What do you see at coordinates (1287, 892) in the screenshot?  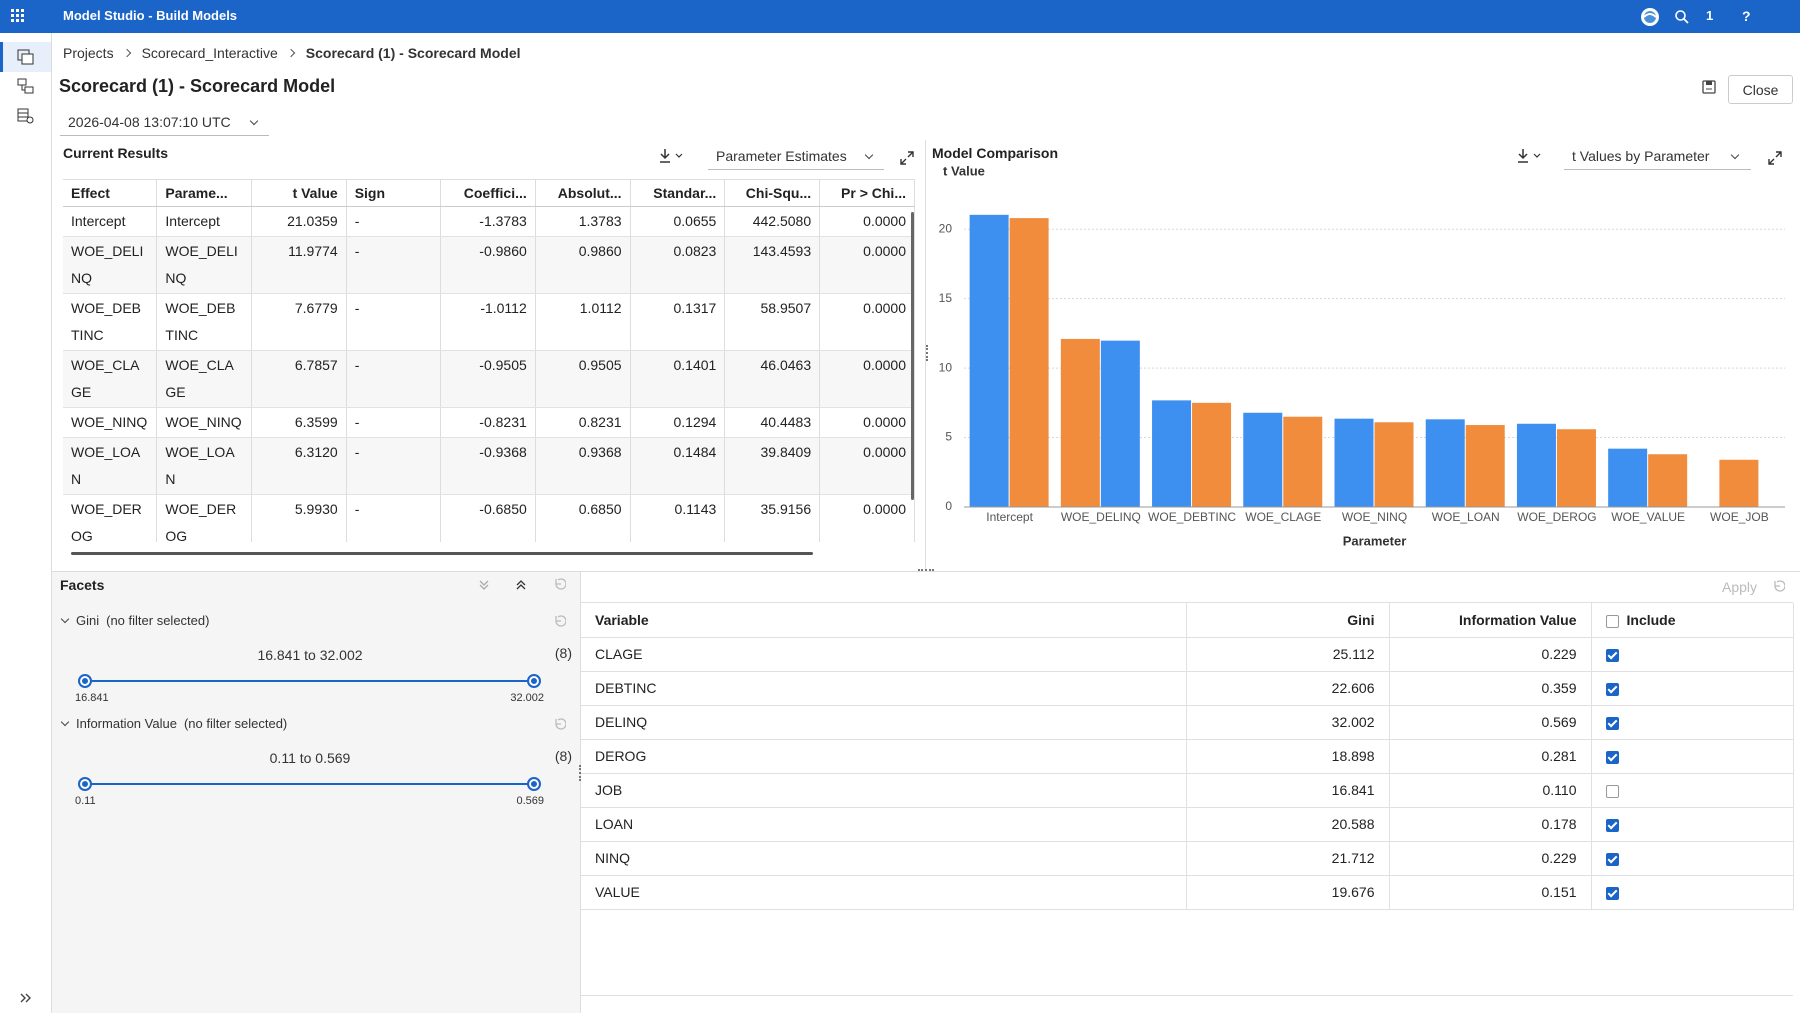 I see `table-cell: 19.676` at bounding box center [1287, 892].